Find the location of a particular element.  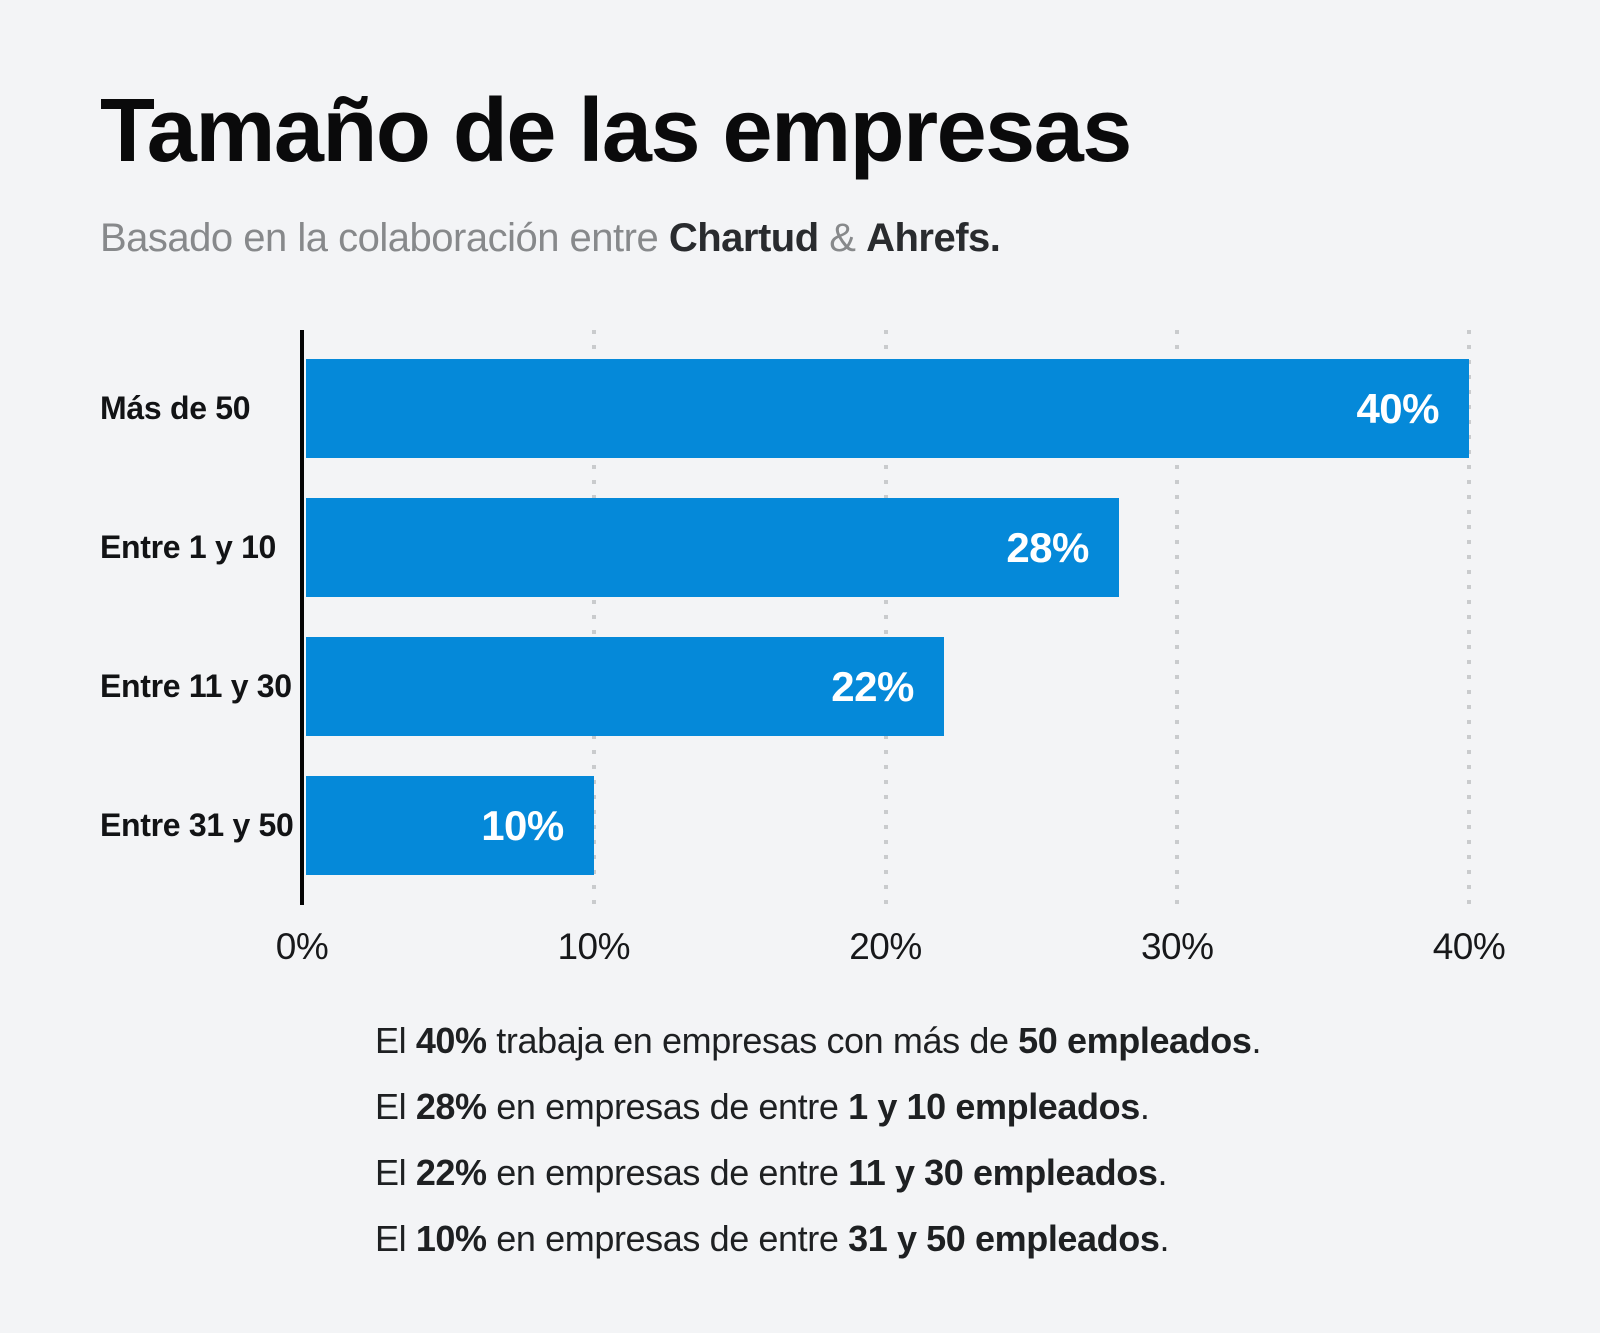

bar: 28% is located at coordinates (712, 547).